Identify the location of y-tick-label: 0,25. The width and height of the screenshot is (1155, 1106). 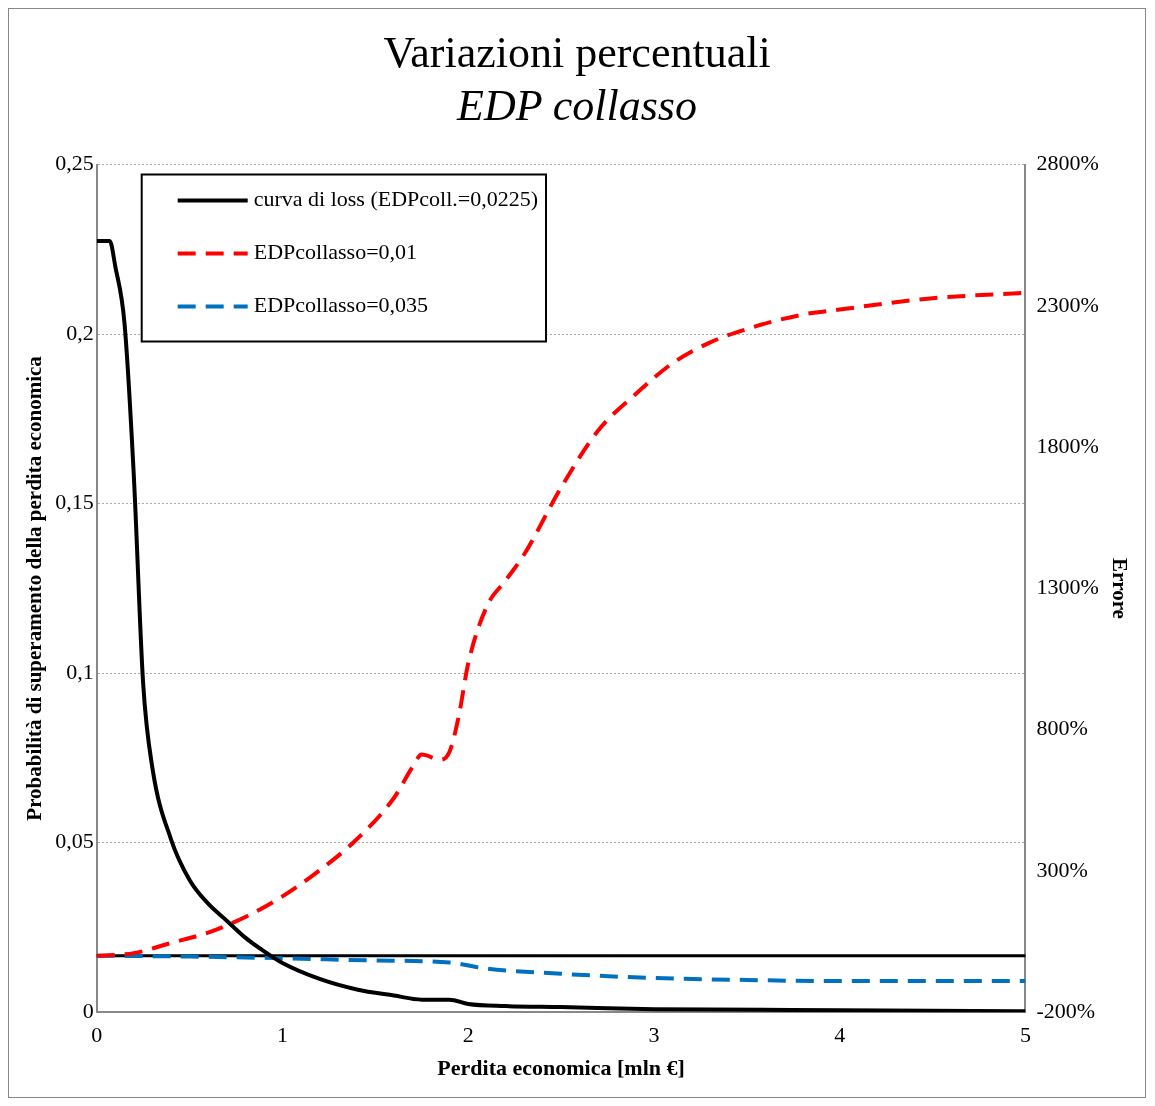
(74, 163).